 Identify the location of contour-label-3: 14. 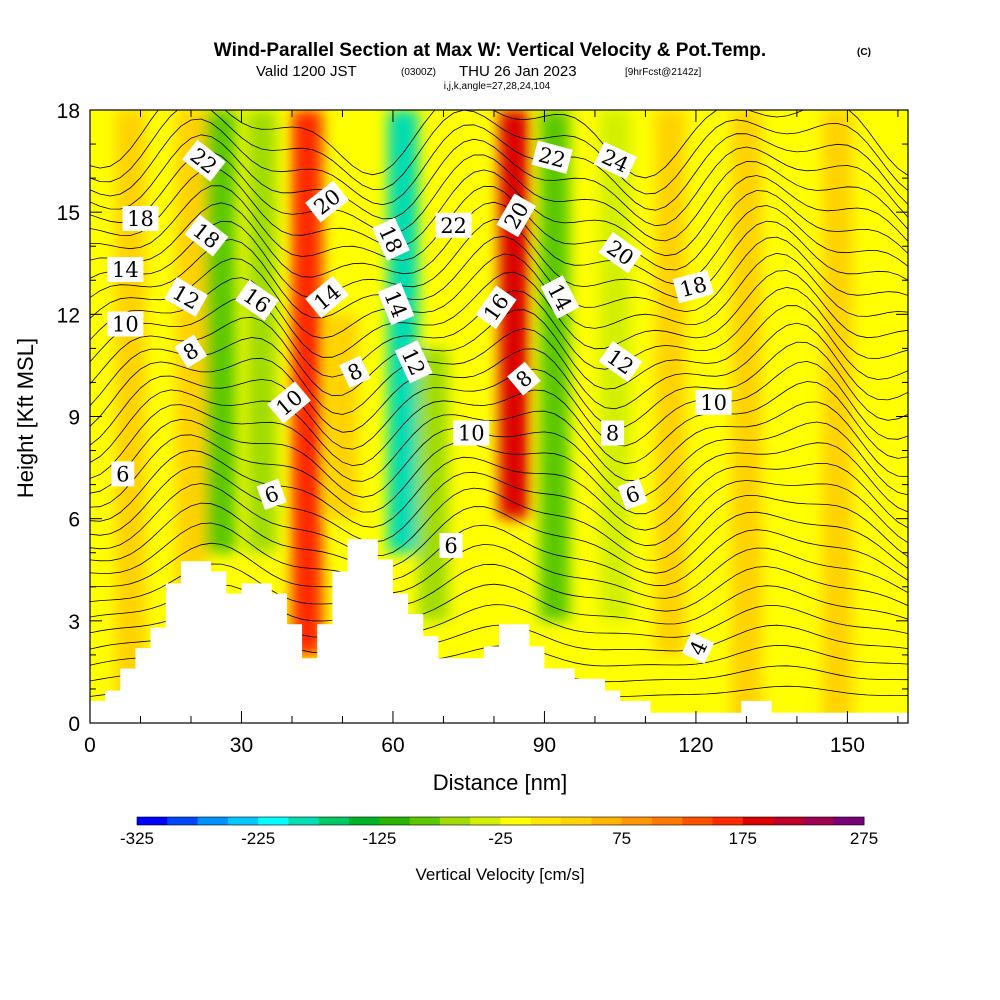
(125, 270).